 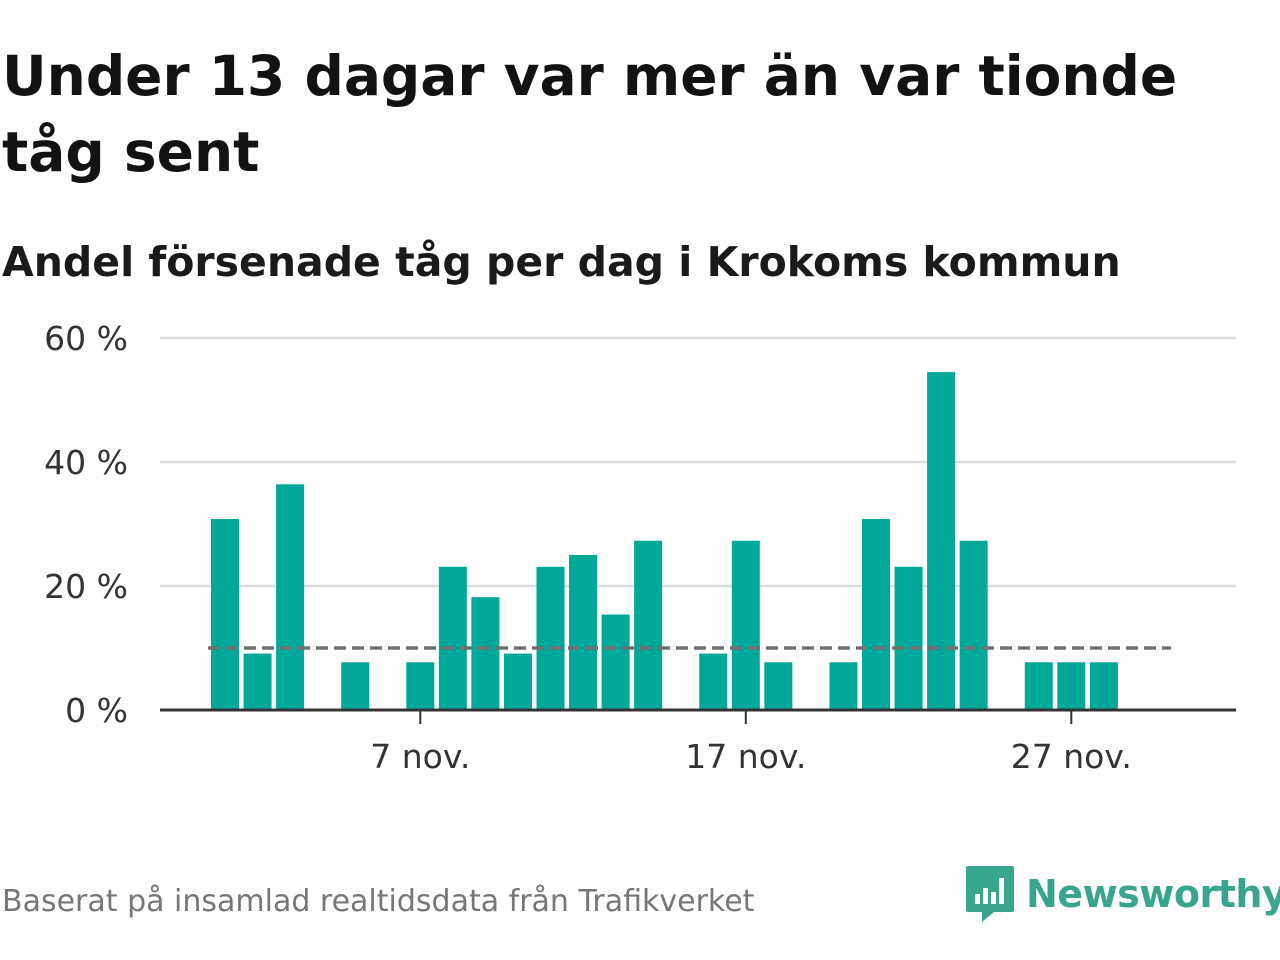 I want to click on newsworthy-logo-icon, so click(x=990, y=894).